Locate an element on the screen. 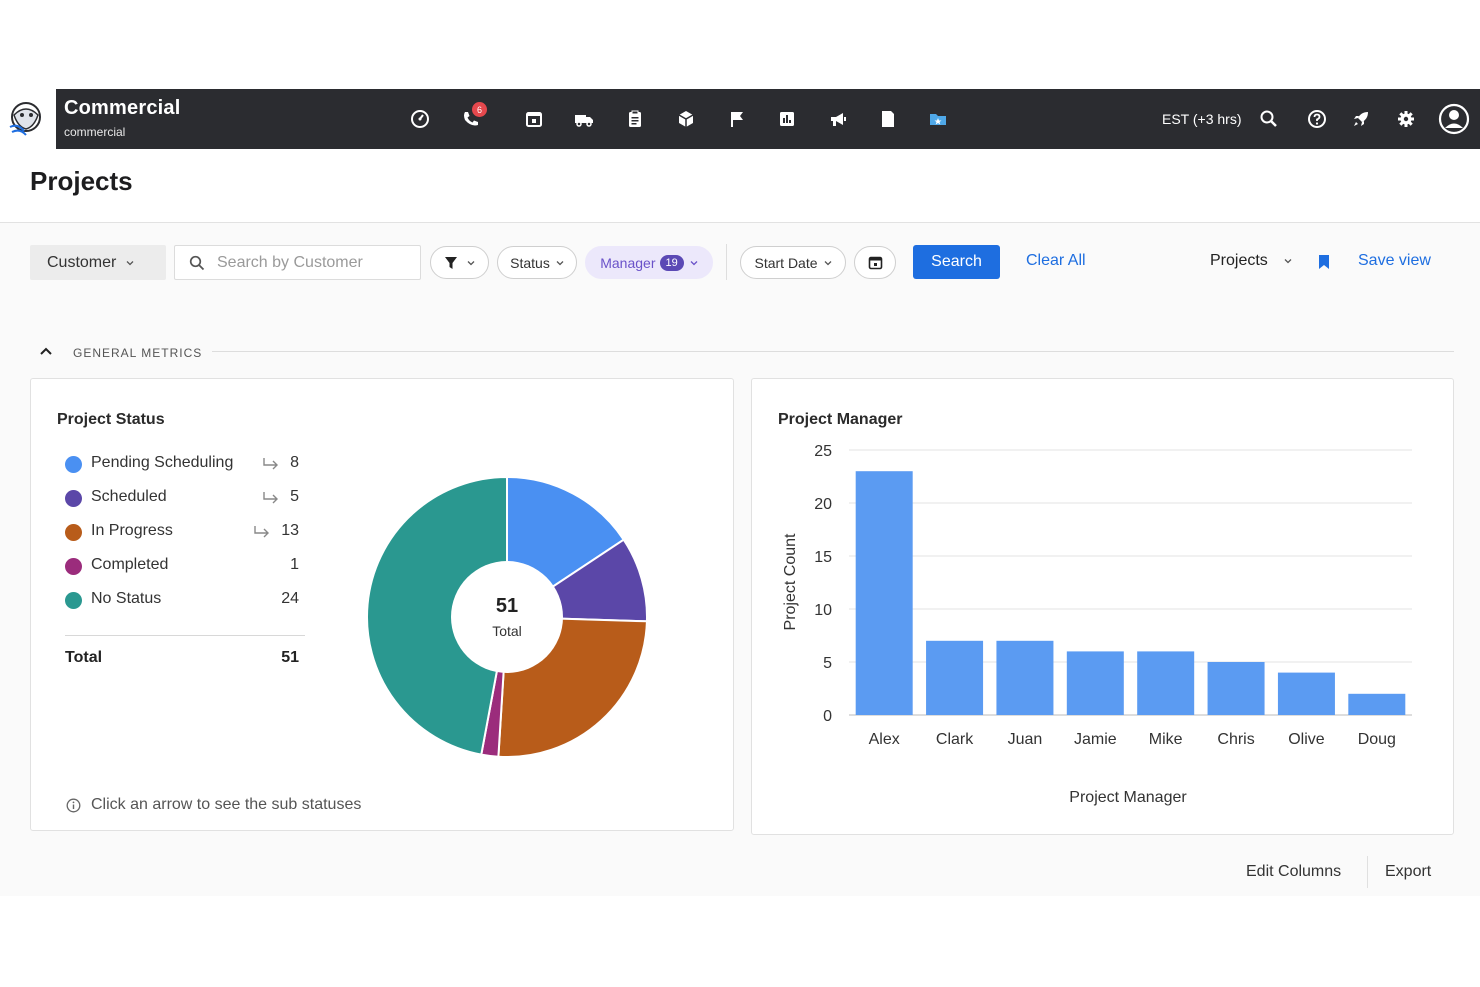 This screenshot has height=987, width=1480. bar-chris is located at coordinates (1236, 688).